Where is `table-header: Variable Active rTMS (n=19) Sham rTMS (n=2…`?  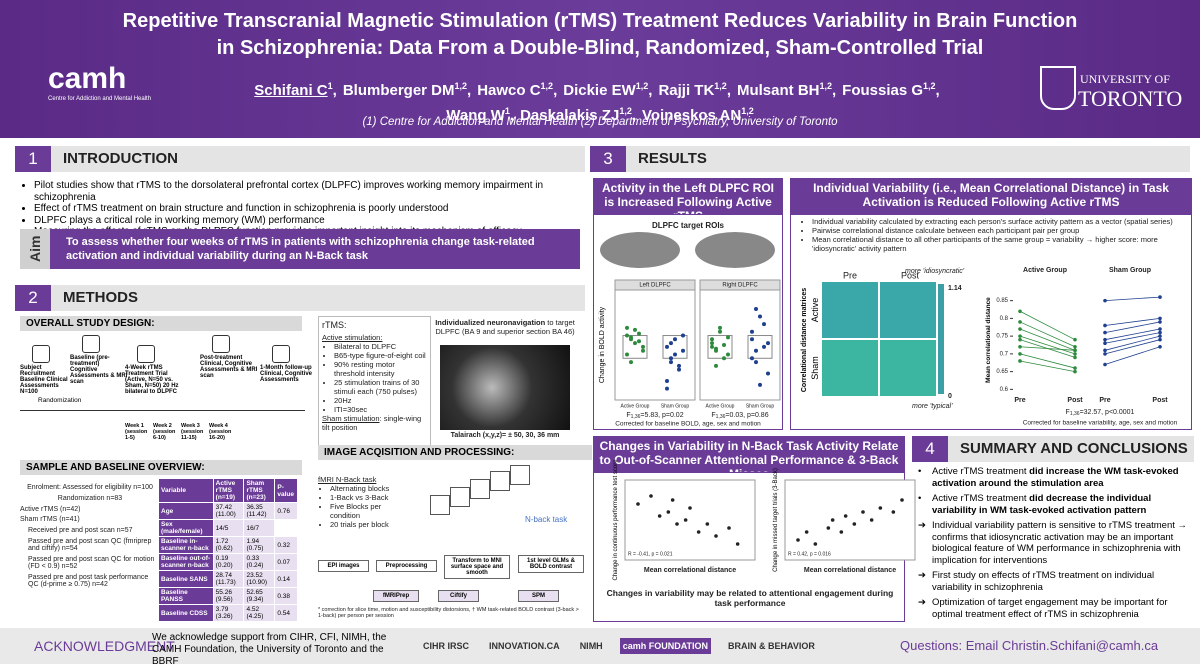
table-header: Variable Active rTMS (n=19) Sham rTMS (n=2… is located at coordinates (228, 490).